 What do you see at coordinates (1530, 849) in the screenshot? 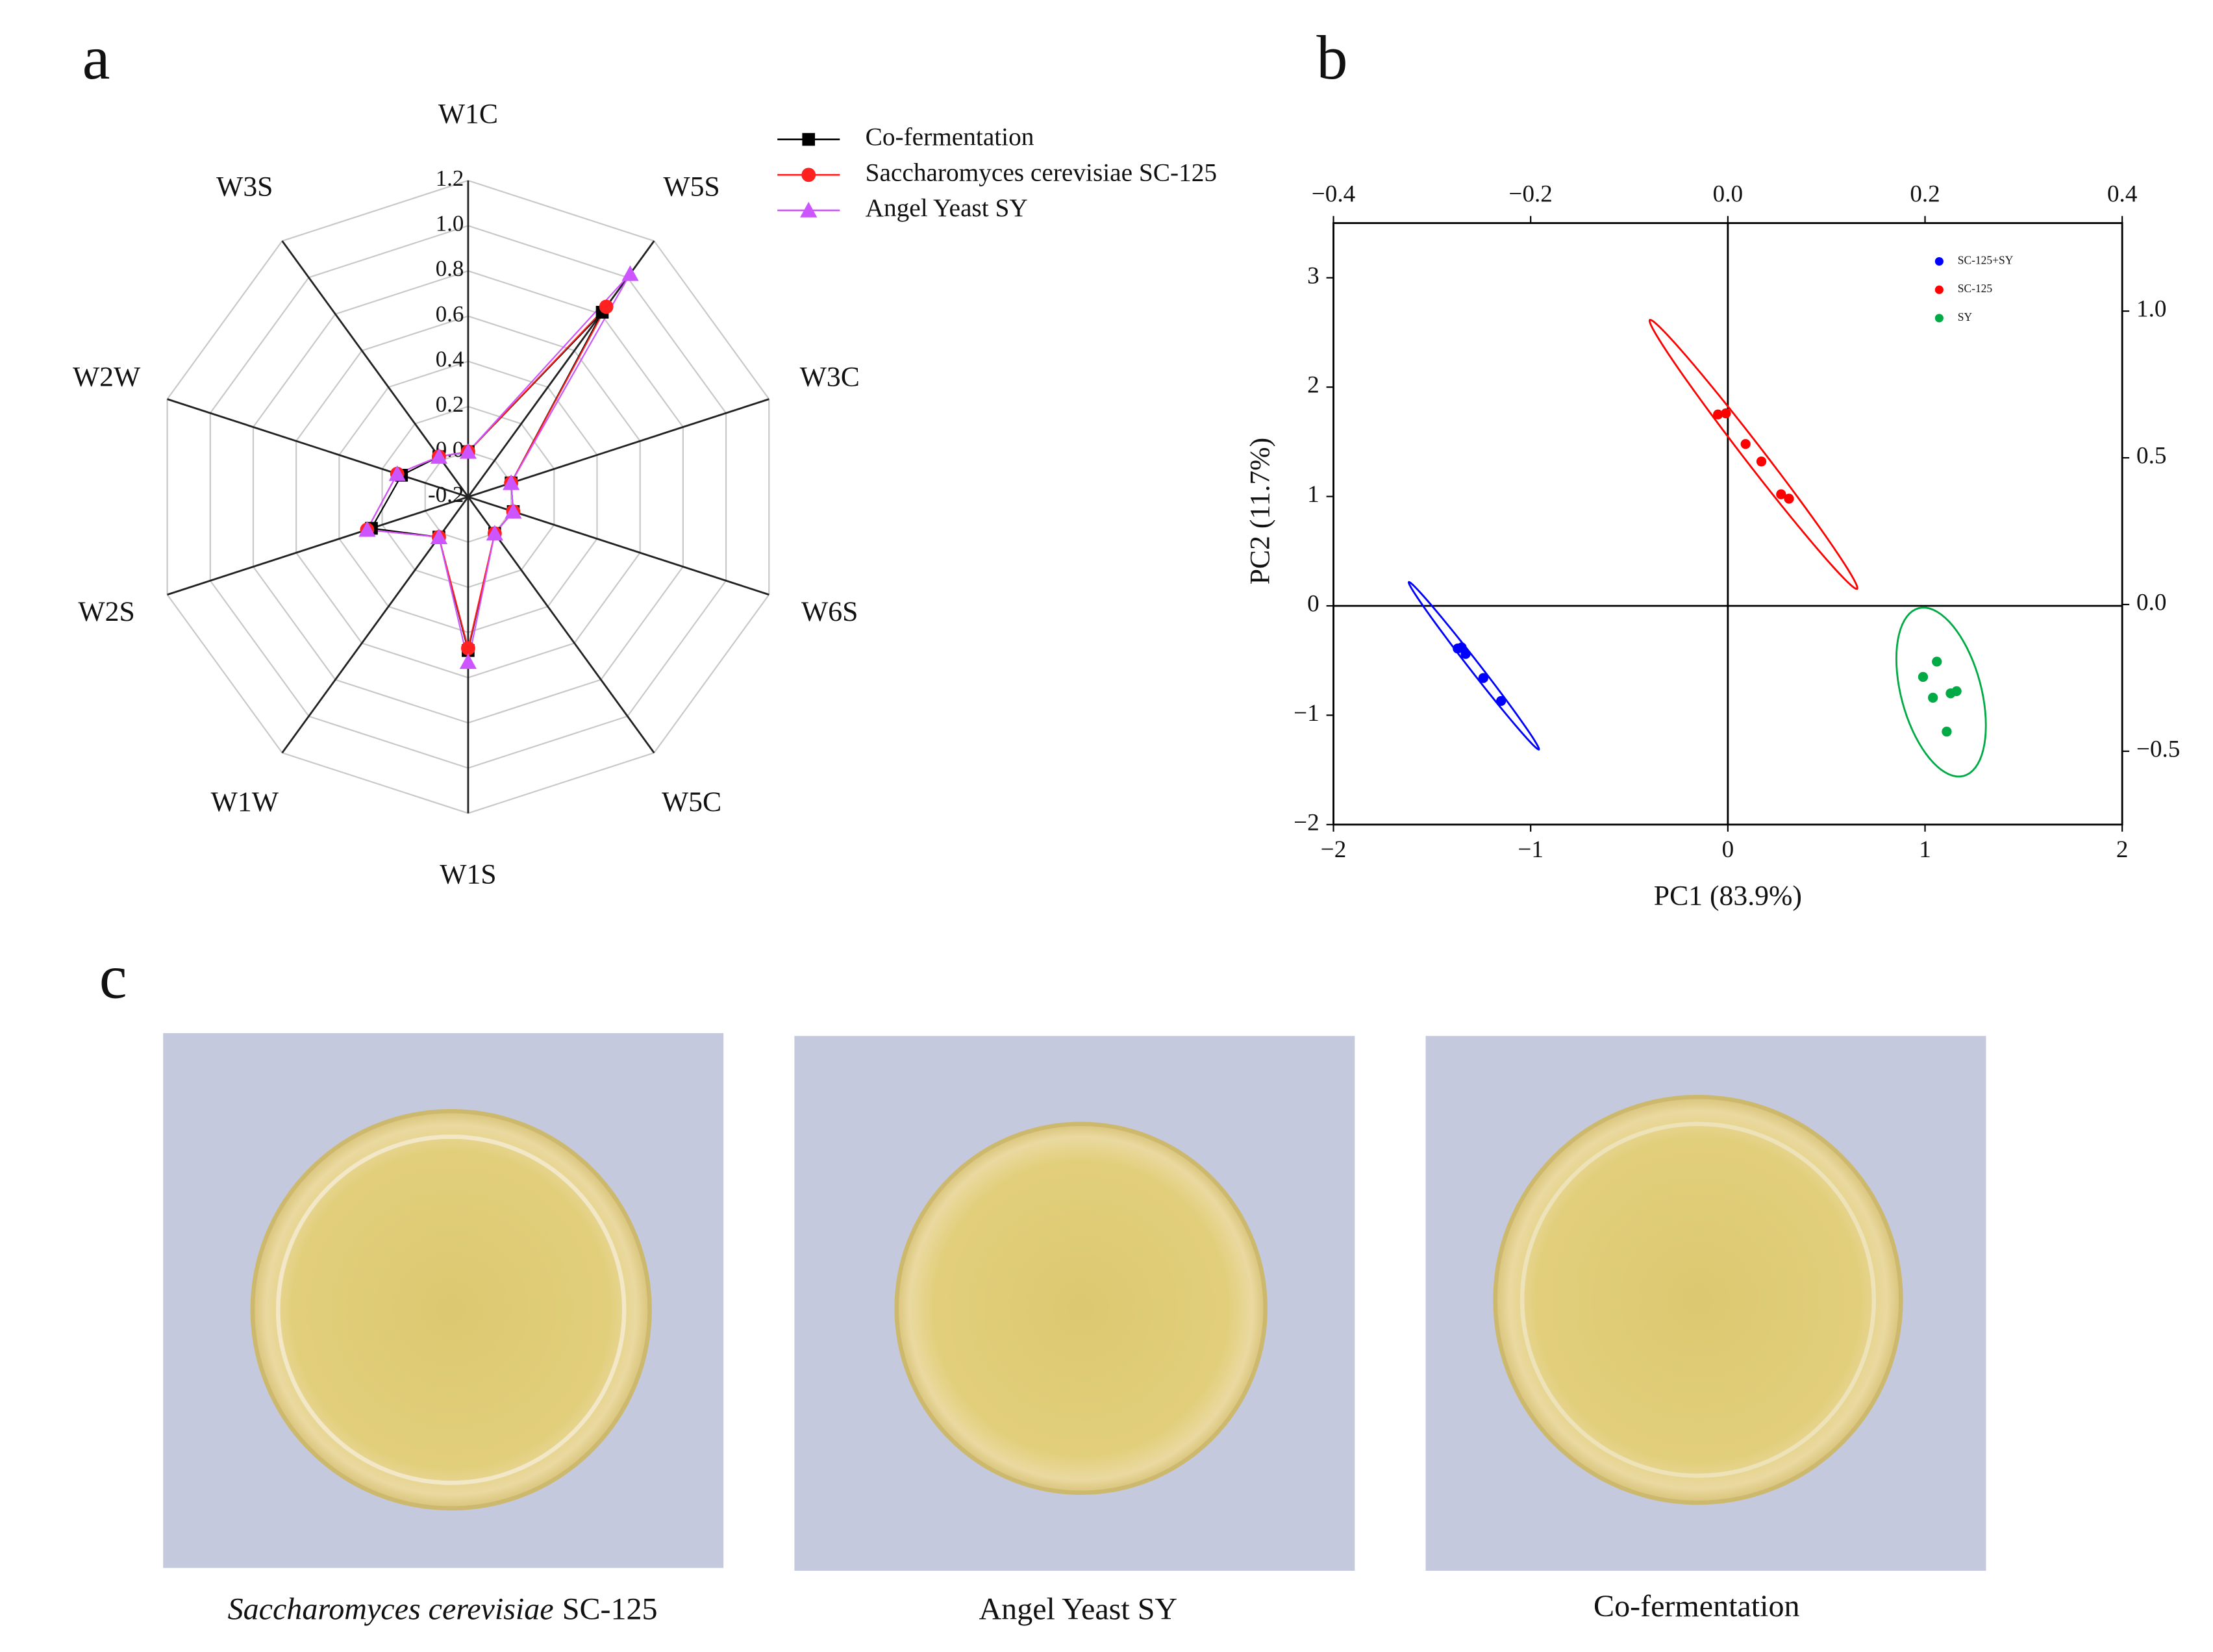
I see `x-tick-label: −1` at bounding box center [1530, 849].